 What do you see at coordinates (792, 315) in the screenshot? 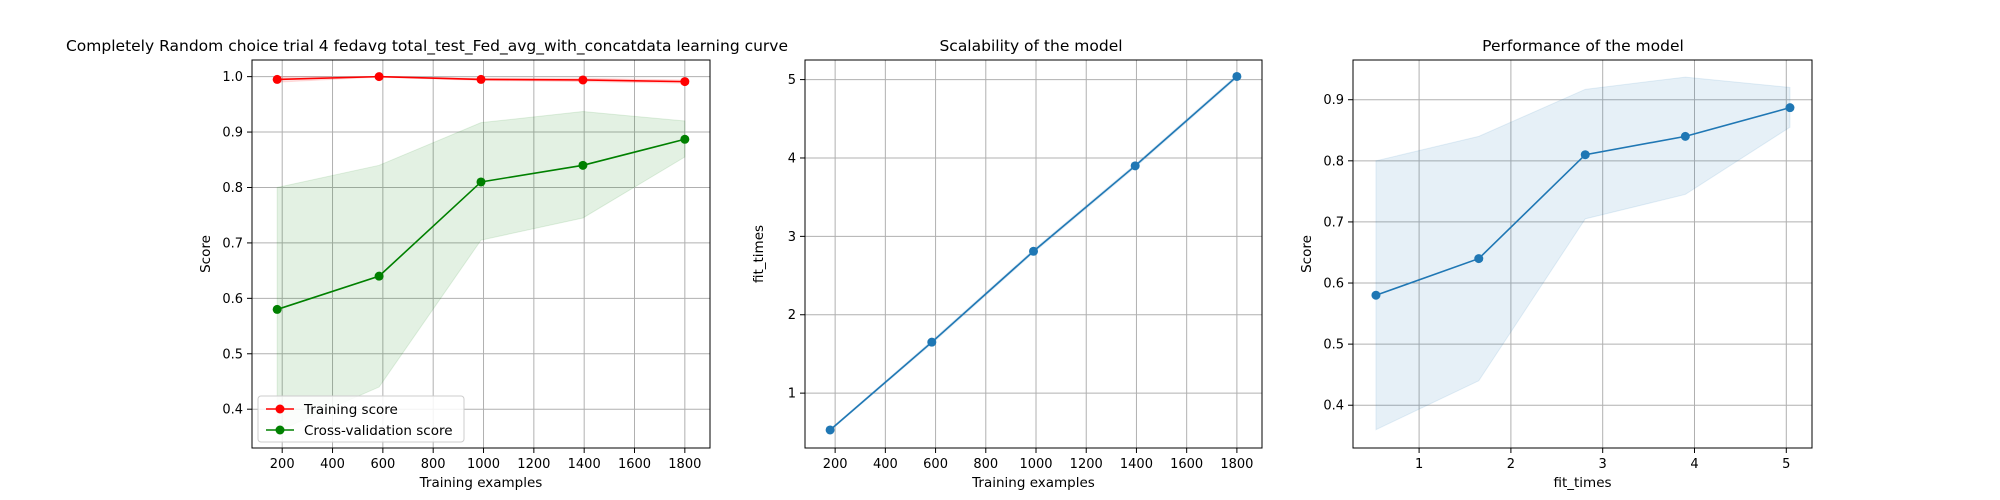
I see `y-tick-label: 2` at bounding box center [792, 315].